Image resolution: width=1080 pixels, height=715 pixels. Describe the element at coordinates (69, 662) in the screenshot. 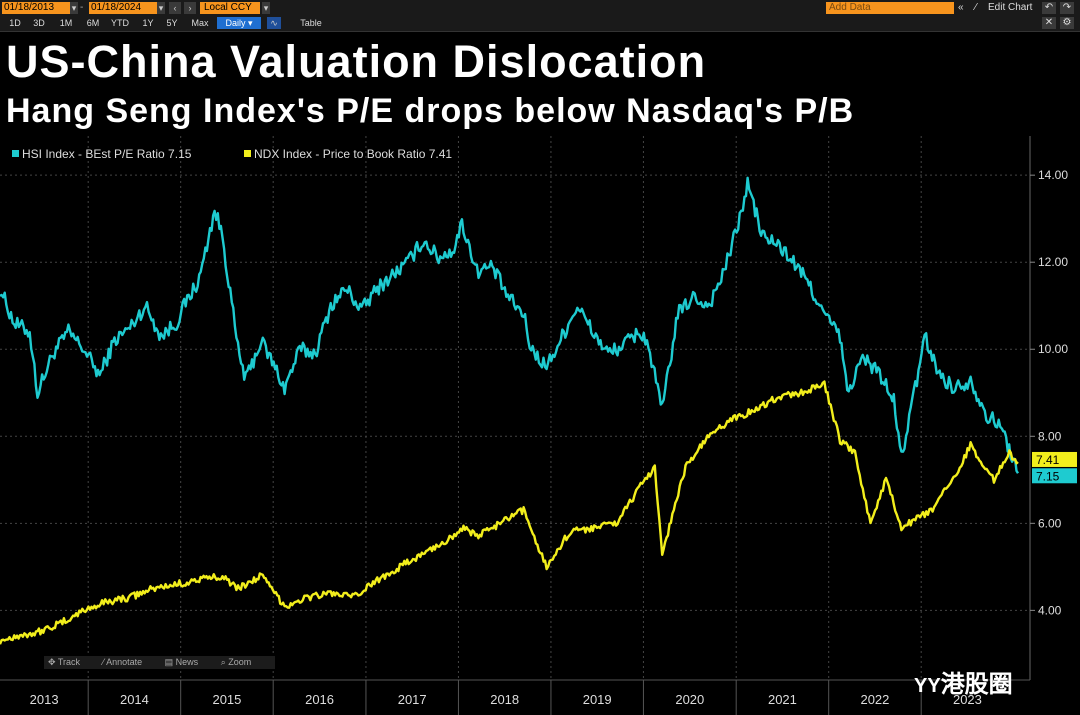

I see `track-label: Track` at that location.